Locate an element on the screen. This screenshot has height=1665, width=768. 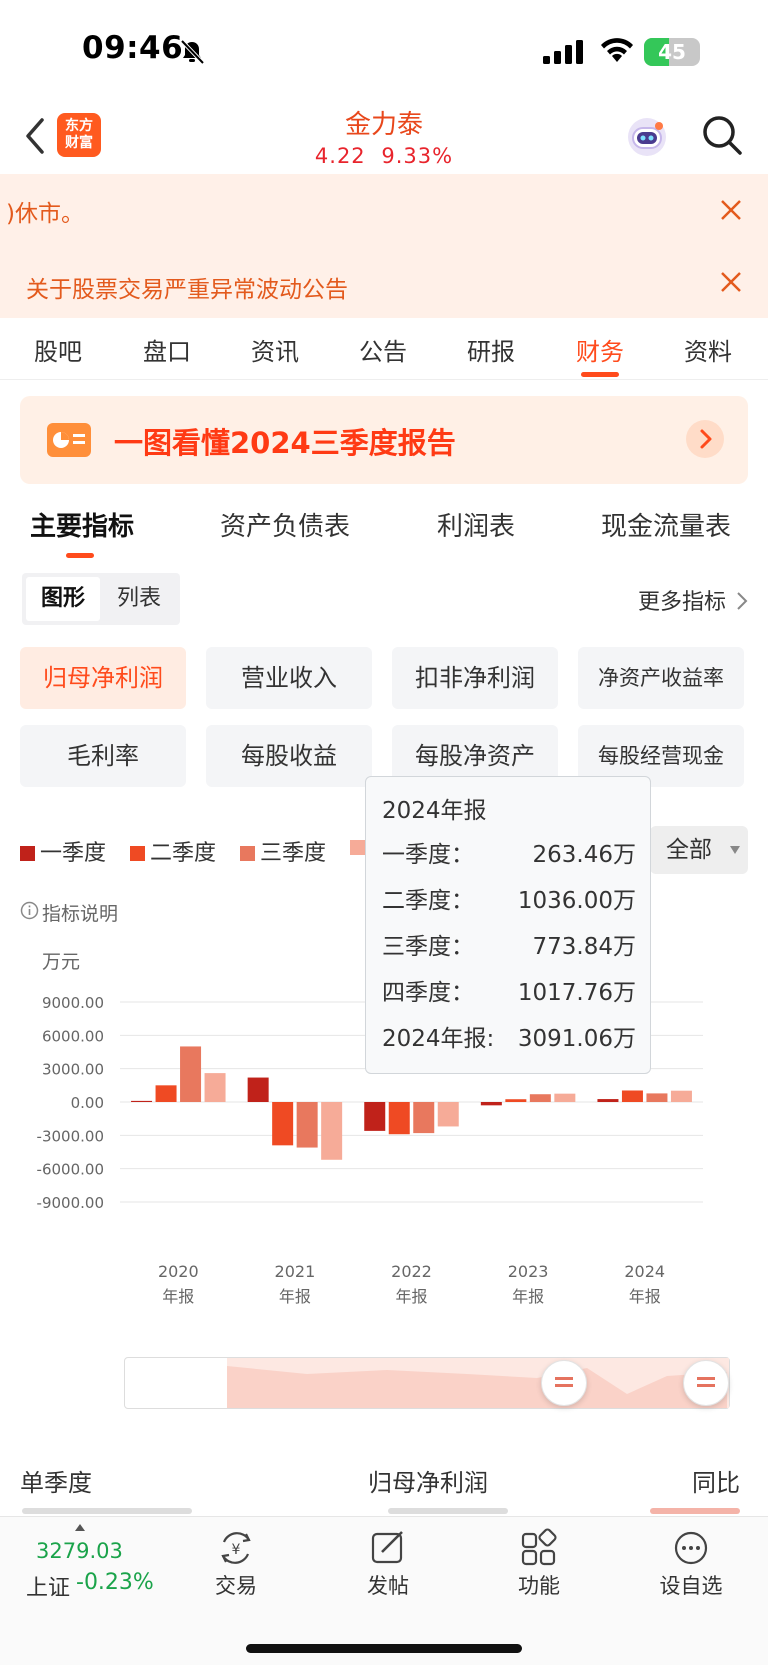
bottom-trade: 交易 is located at coordinates (236, 1586).